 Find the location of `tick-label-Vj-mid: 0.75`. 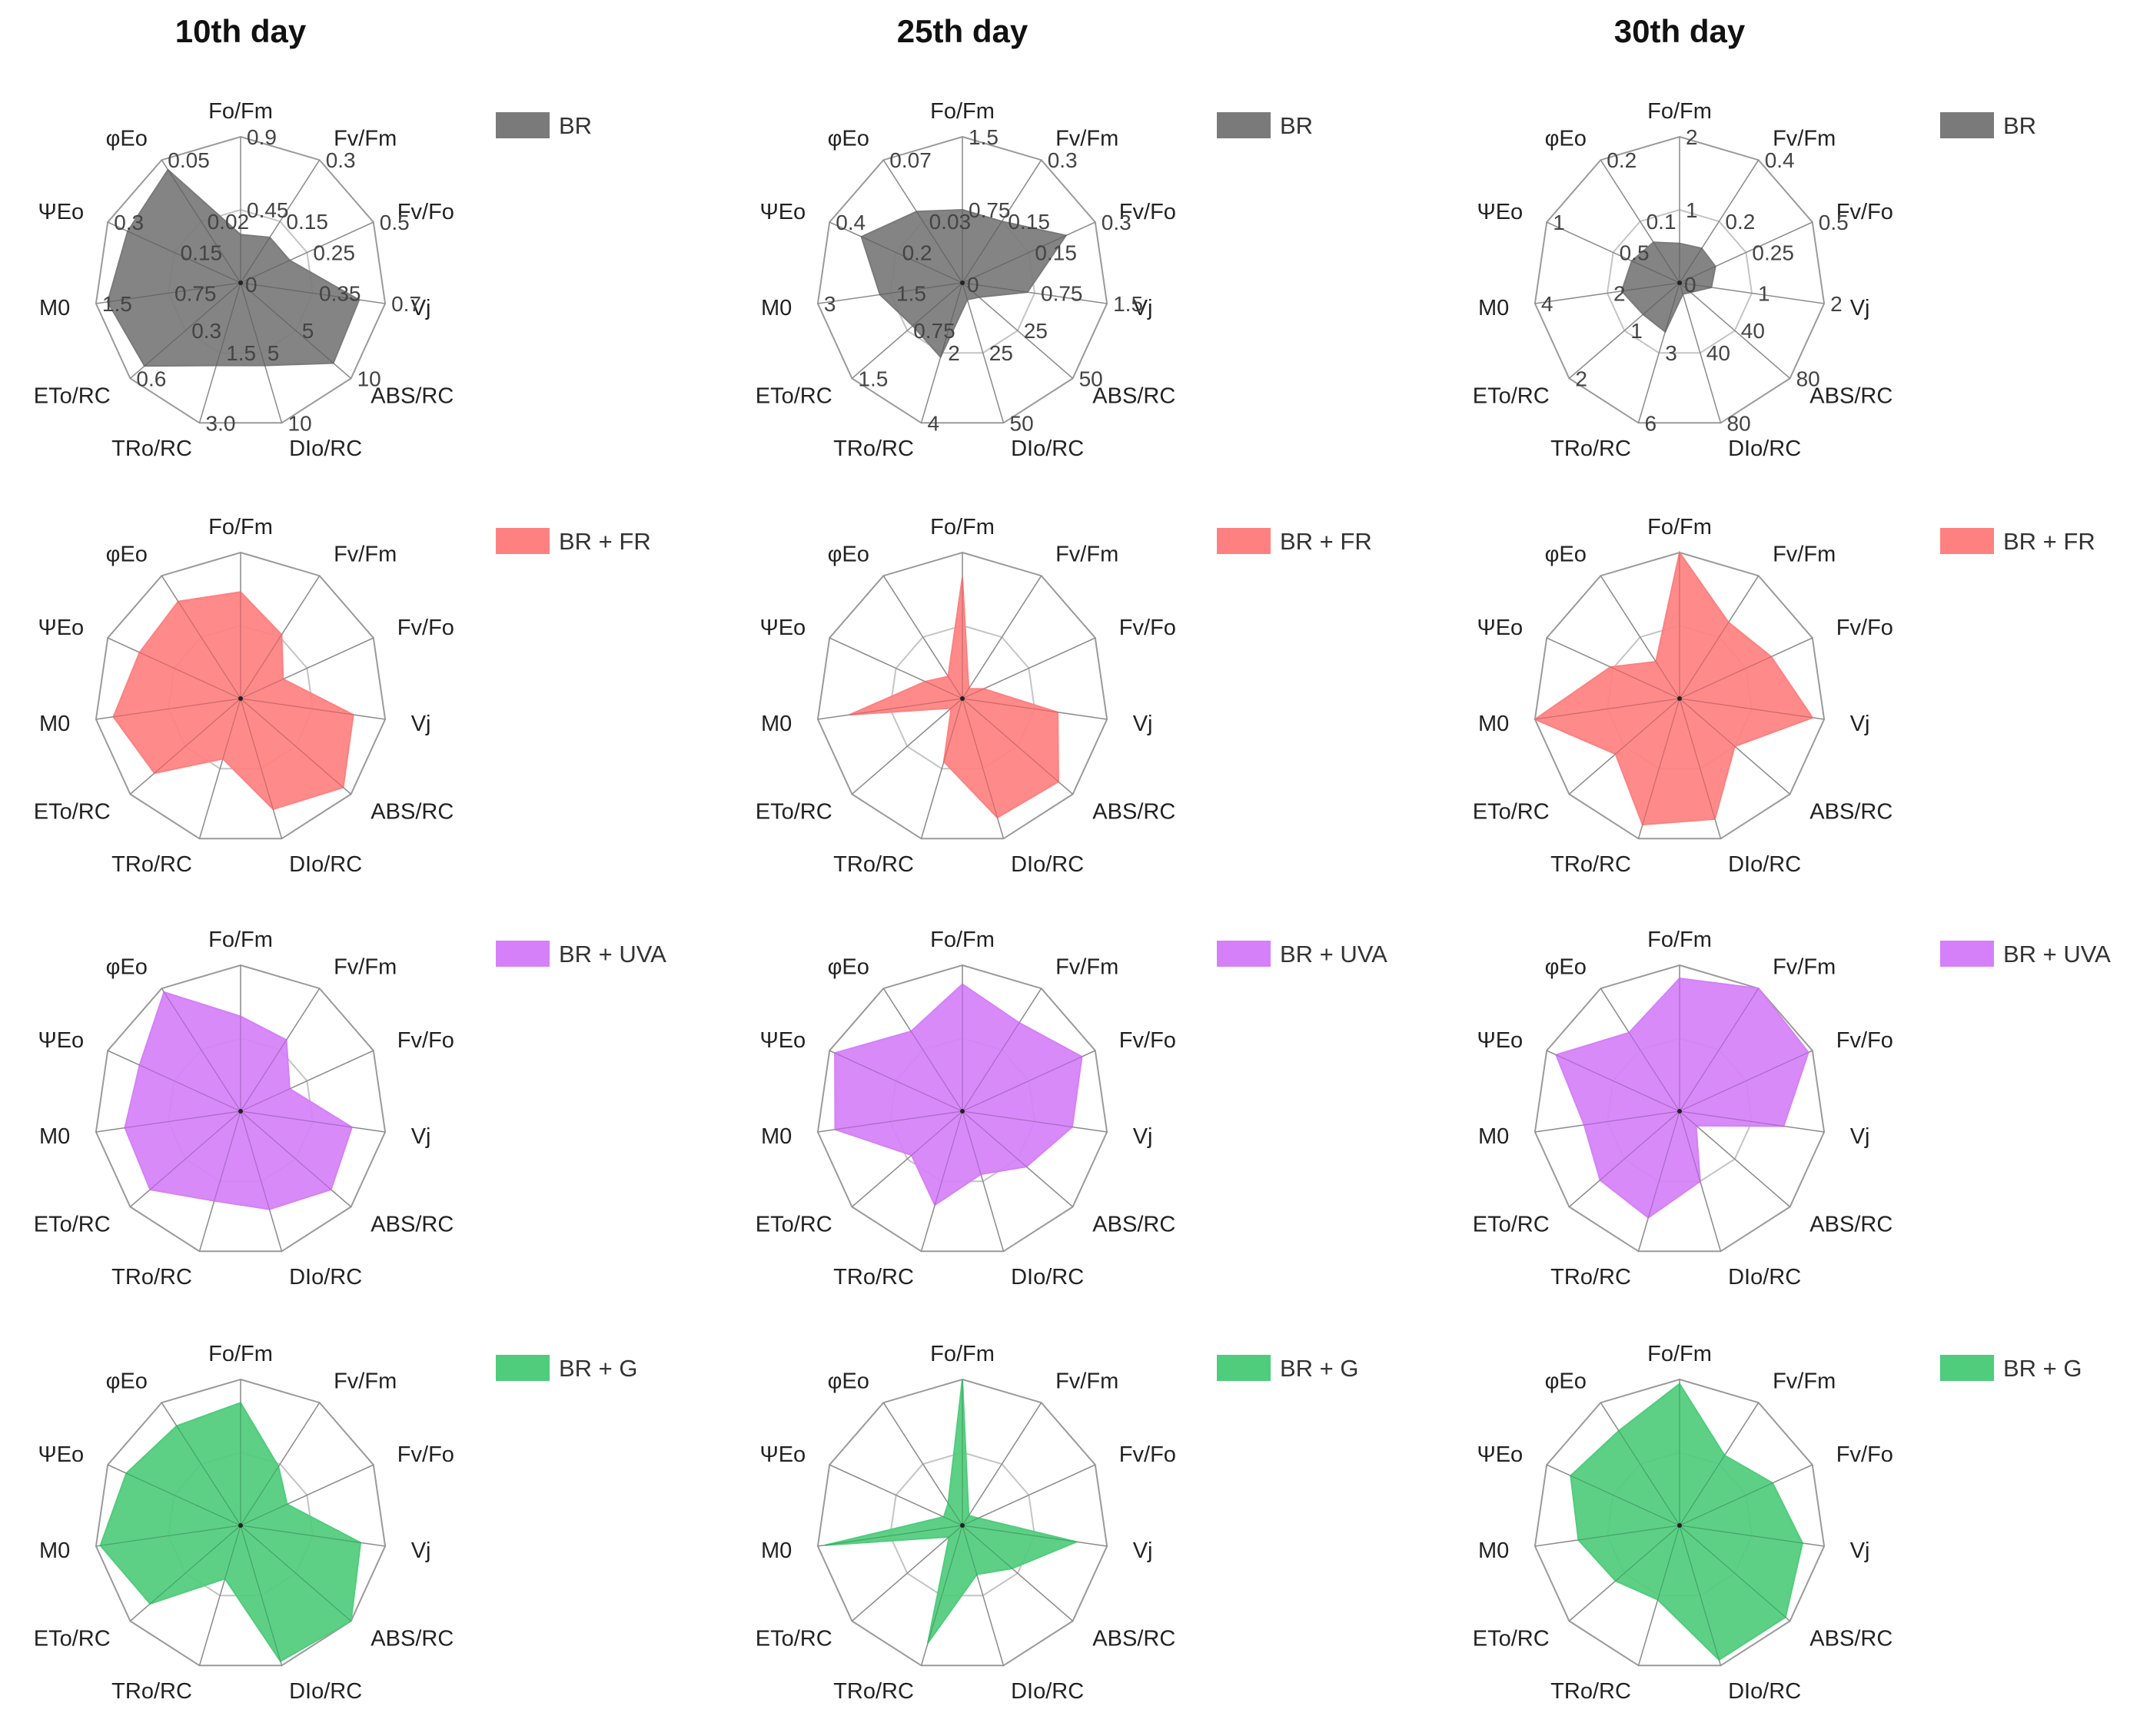

tick-label-Vj-mid: 0.75 is located at coordinates (1062, 294).